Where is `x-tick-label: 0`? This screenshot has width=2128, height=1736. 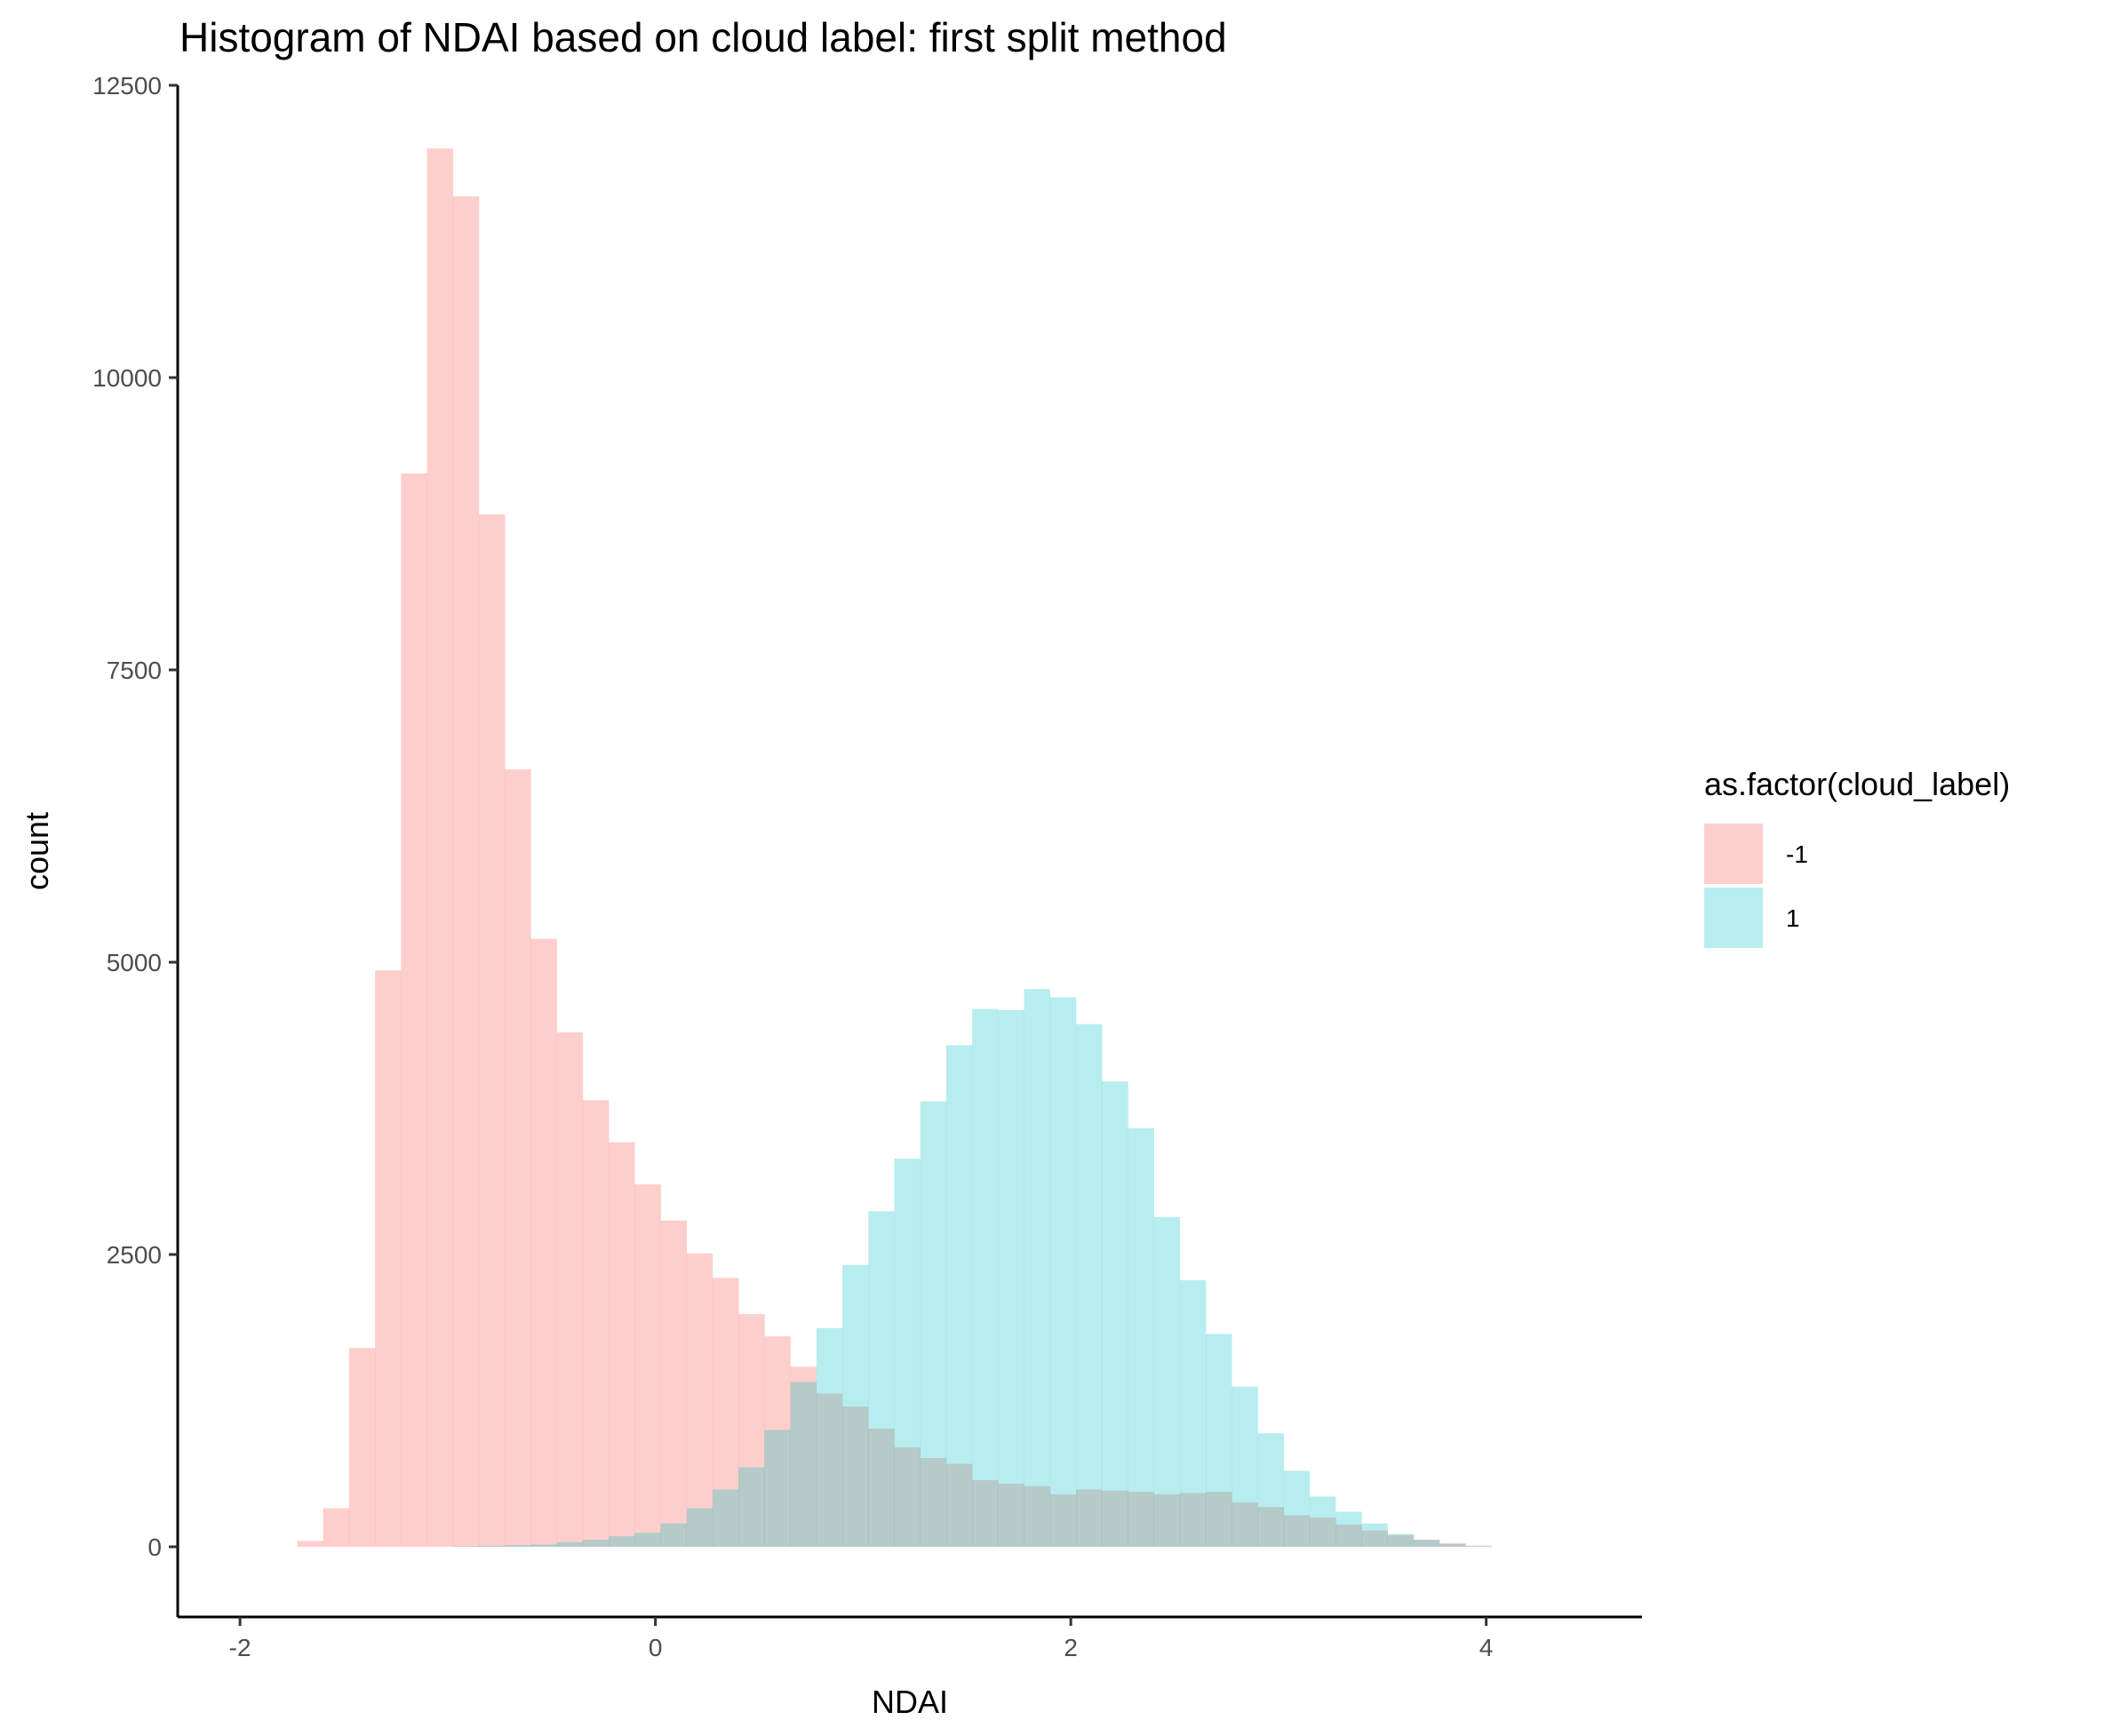
x-tick-label: 0 is located at coordinates (656, 1647).